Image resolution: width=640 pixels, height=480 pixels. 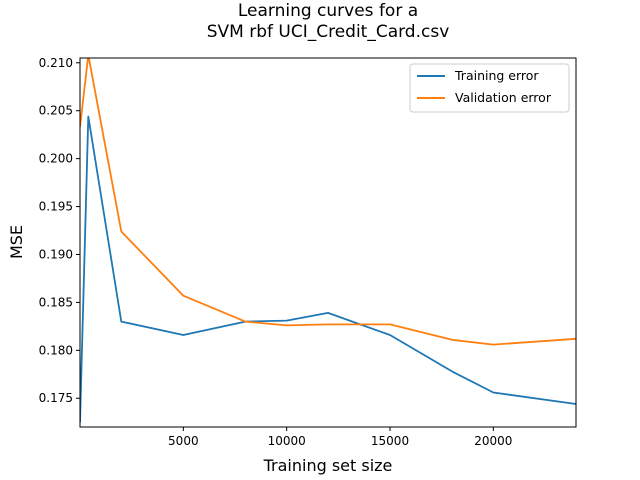 I want to click on y-axis: 0.175 0.180 0.185 0.190 0.195 0.200 0.205 0.210, so click(x=59, y=230).